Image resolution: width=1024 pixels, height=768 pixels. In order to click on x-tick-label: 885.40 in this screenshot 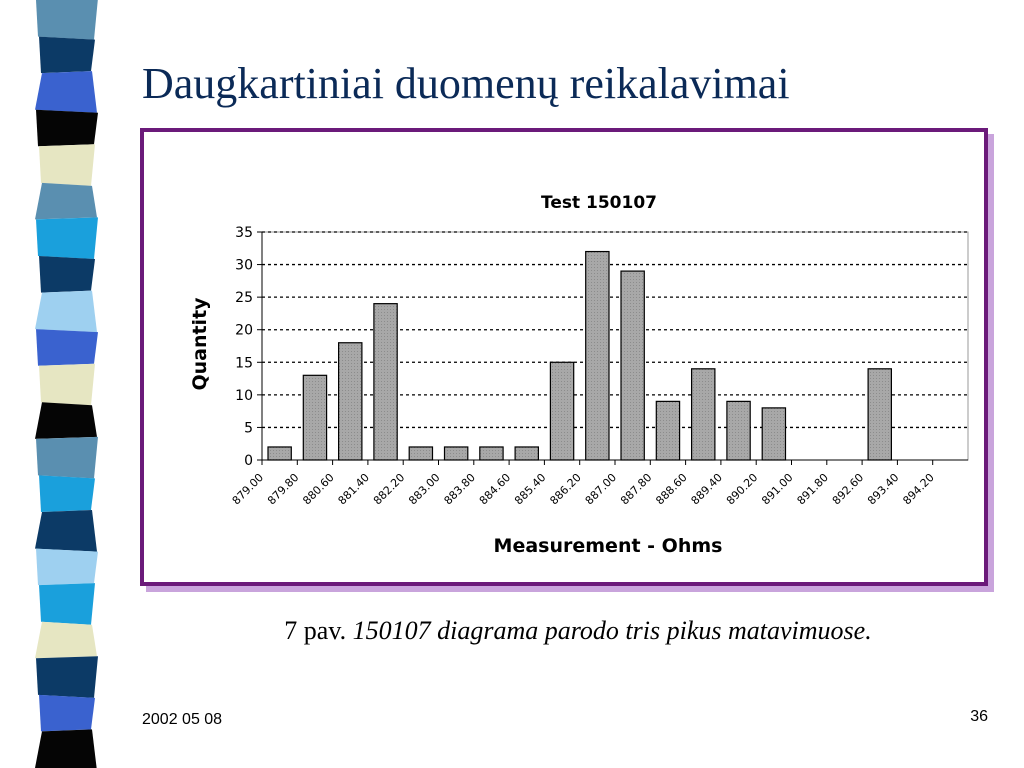, I will do `click(530, 489)`.